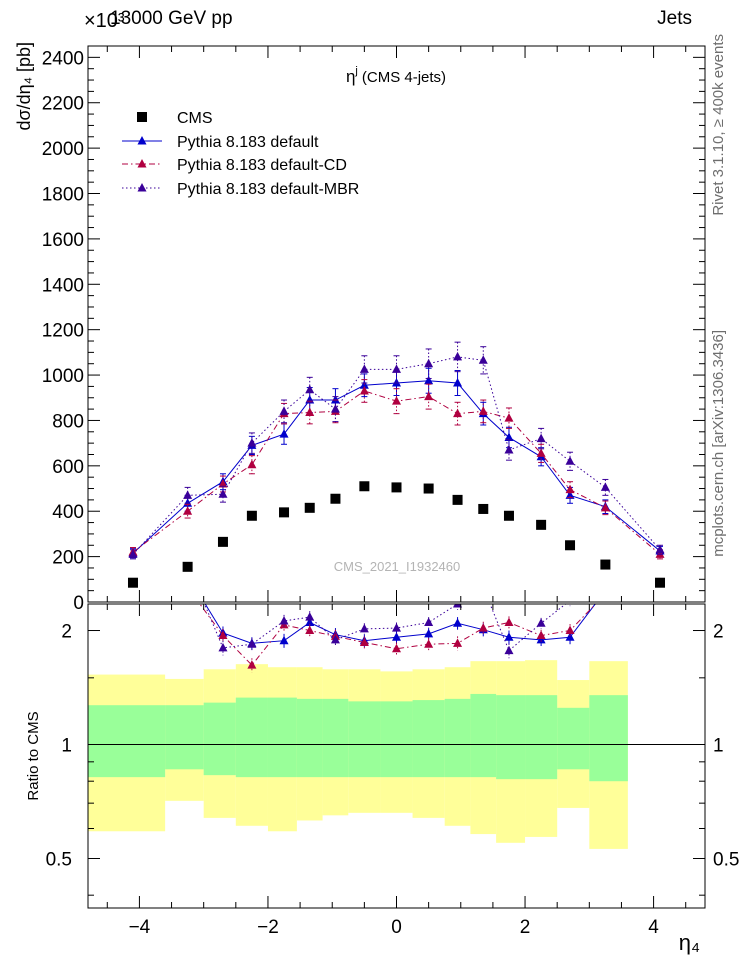 The width and height of the screenshot is (746, 972). I want to click on series-line, so click(396, 472).